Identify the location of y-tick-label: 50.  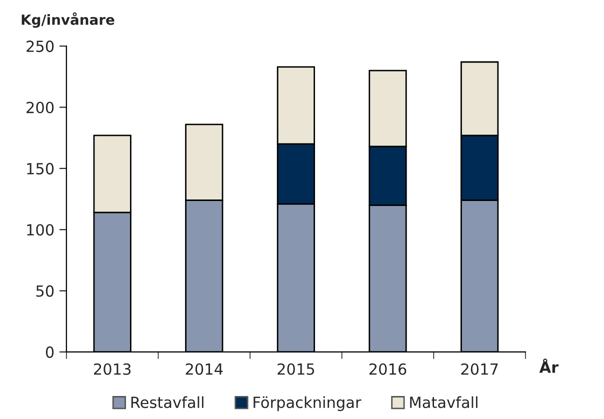
(45, 291).